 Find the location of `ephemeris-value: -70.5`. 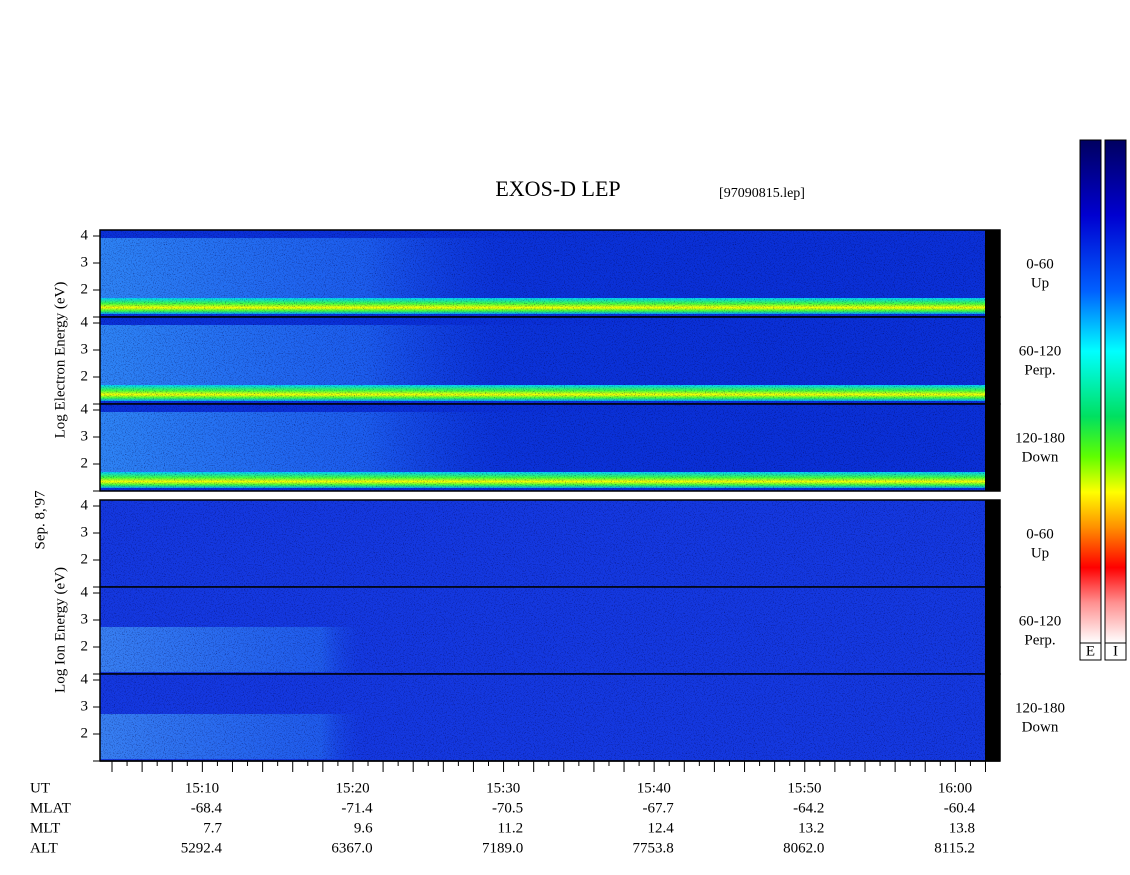

ephemeris-value: -70.5 is located at coordinates (507, 808).